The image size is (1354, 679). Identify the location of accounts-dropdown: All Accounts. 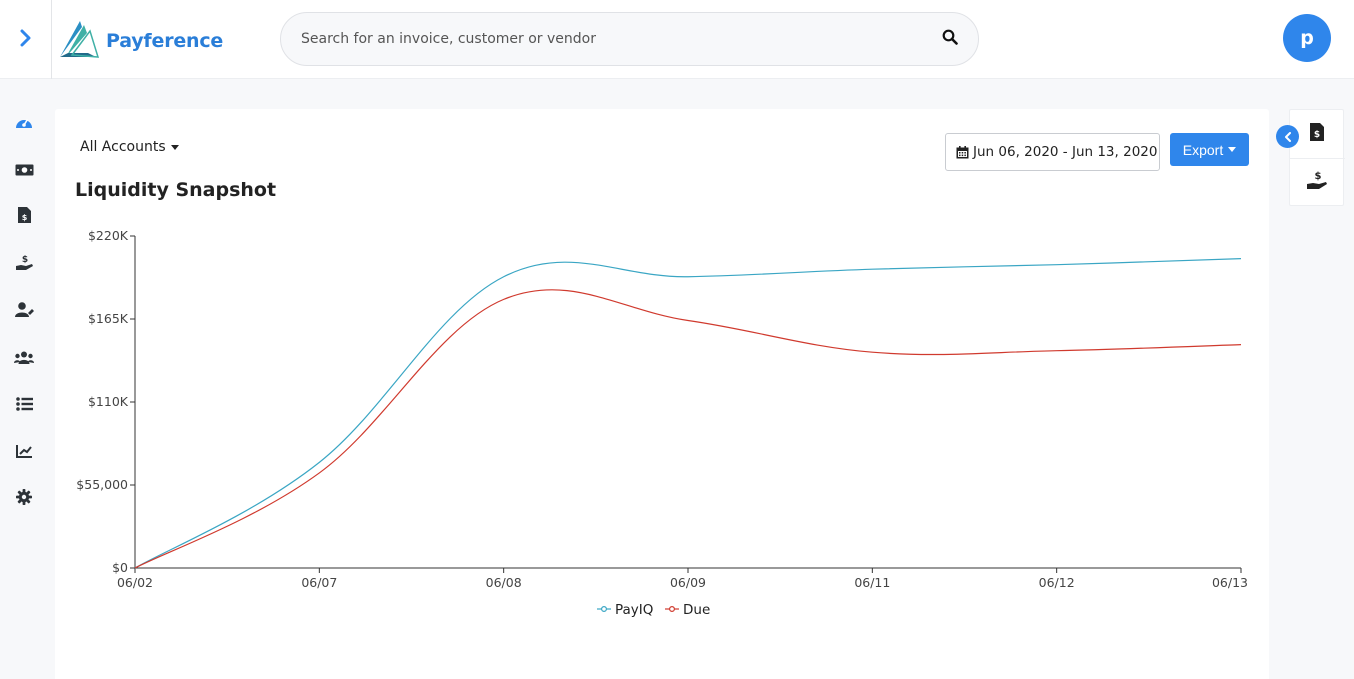
(129, 147).